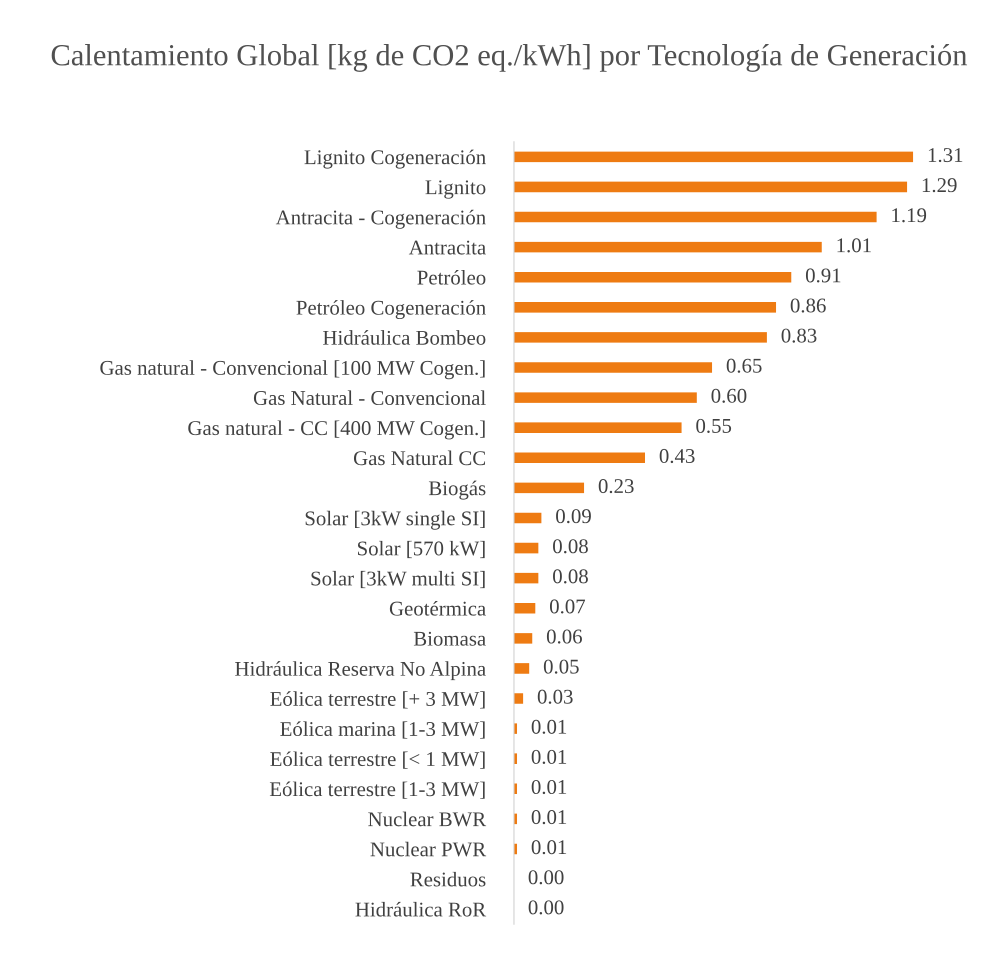  Describe the element at coordinates (939, 185) in the screenshot. I see `data-label: 1.29` at that location.